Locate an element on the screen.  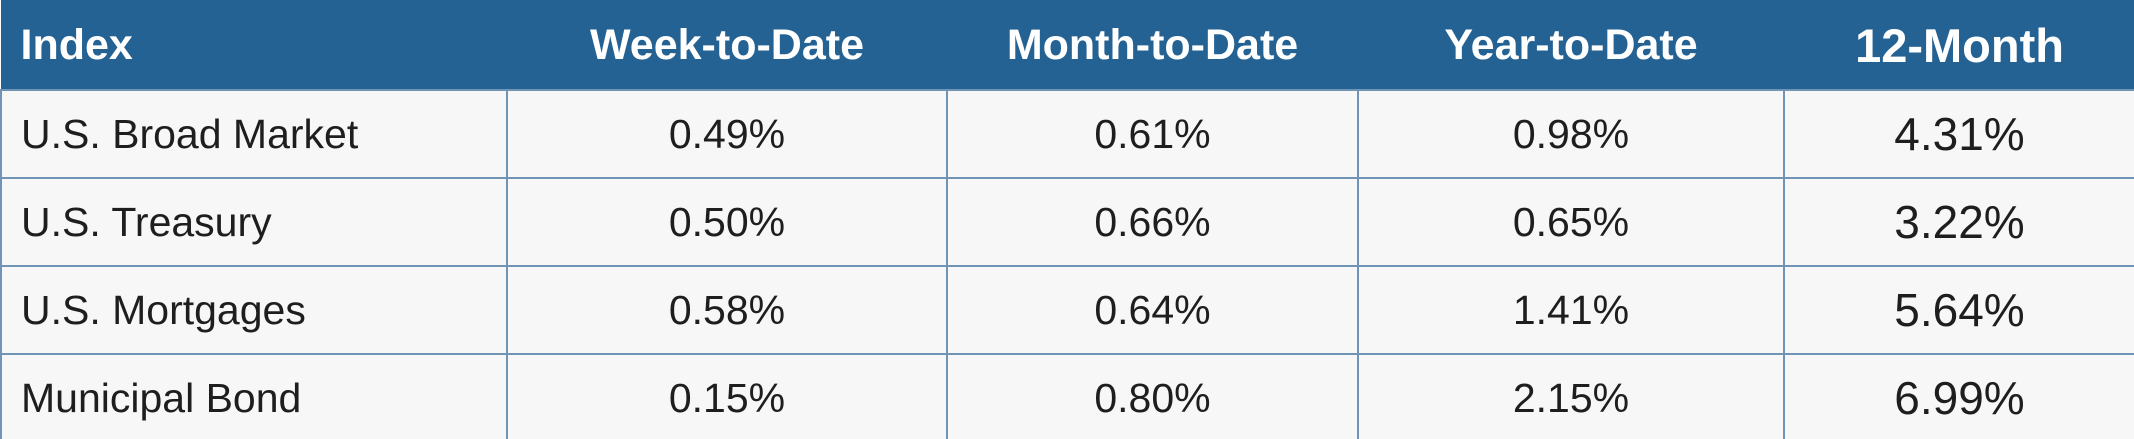
return-cell: 5.64% is located at coordinates (1958, 310).